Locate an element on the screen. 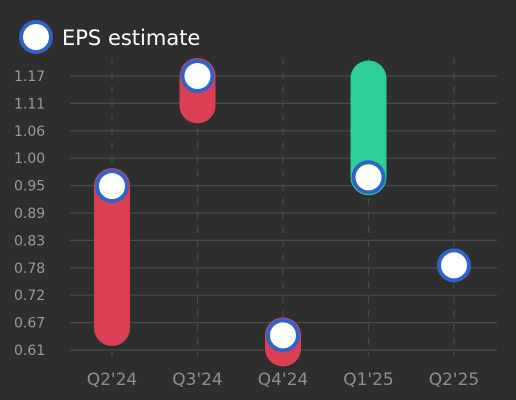 The width and height of the screenshot is (516, 400). x-axis: Q2'24 Q3'24 Q4'24 Q1'25 Q2'25 is located at coordinates (283, 380).